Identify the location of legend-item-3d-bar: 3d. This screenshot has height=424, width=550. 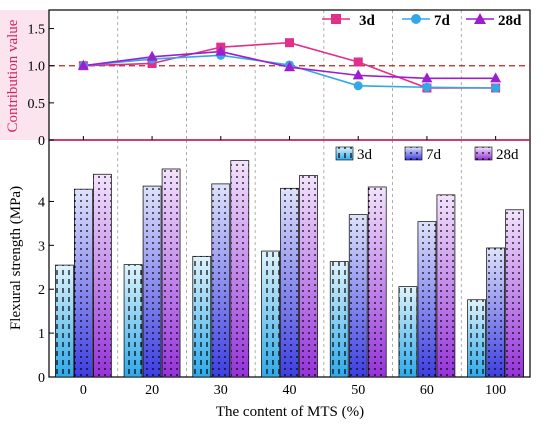
(354, 154).